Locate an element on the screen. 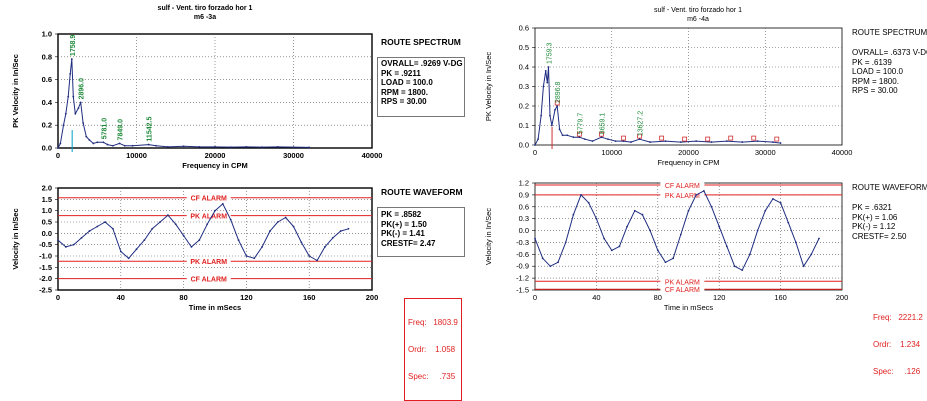 This screenshot has height=401, width=927. peak-label: 11542.5 is located at coordinates (150, 129).